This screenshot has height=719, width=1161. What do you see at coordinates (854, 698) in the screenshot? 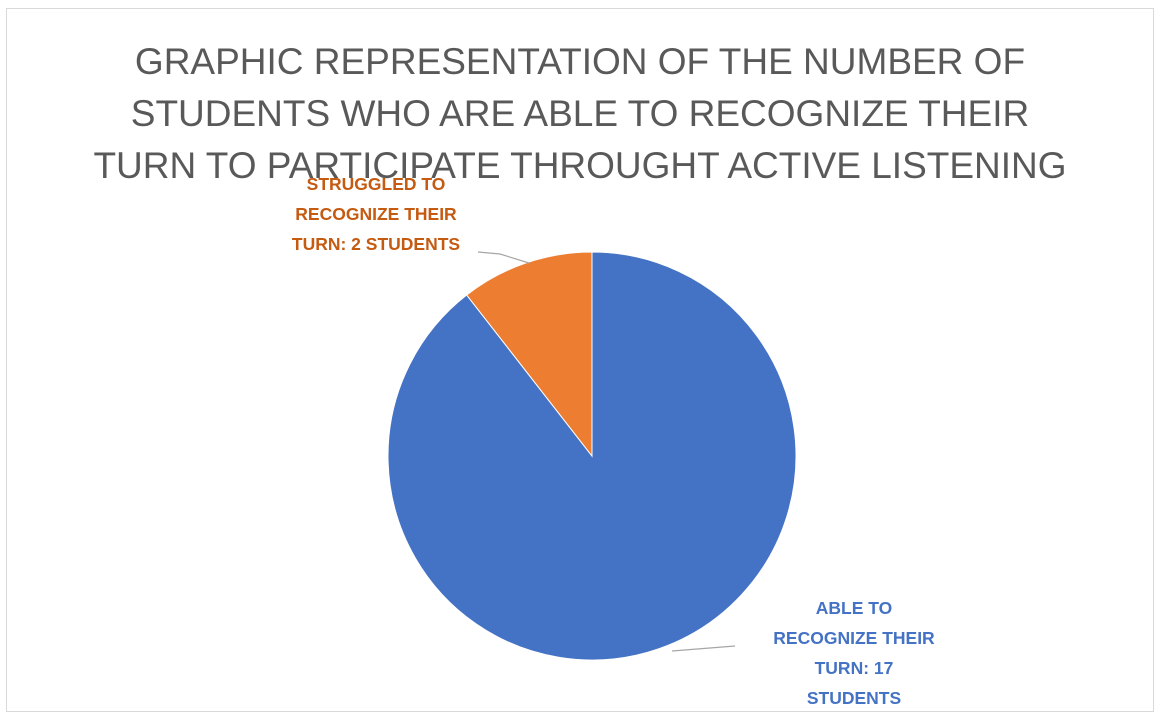
I see `data-label-line: STUDENTS` at bounding box center [854, 698].